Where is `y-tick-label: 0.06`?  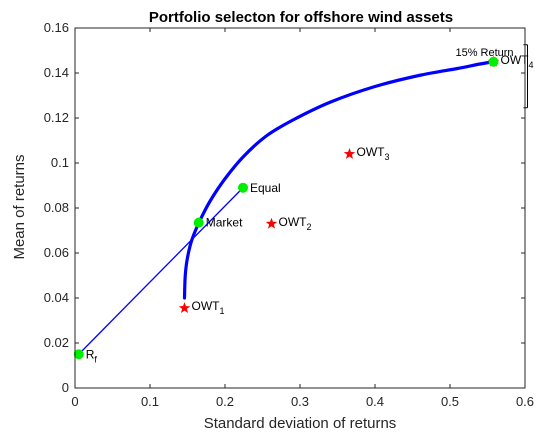 y-tick-label: 0.06 is located at coordinates (56, 252).